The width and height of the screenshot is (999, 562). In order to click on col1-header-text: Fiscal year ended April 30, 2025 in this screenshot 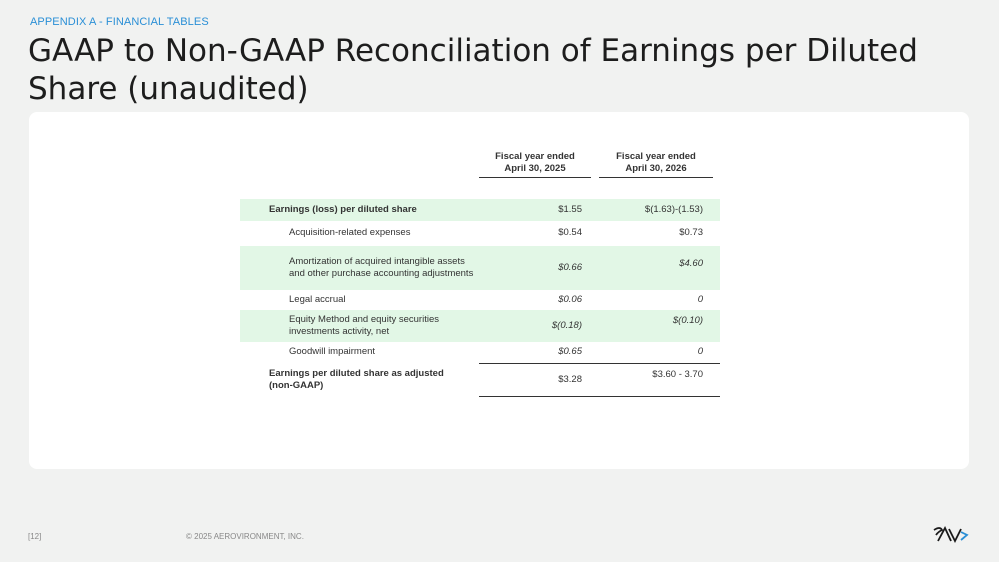, I will do `click(535, 162)`.